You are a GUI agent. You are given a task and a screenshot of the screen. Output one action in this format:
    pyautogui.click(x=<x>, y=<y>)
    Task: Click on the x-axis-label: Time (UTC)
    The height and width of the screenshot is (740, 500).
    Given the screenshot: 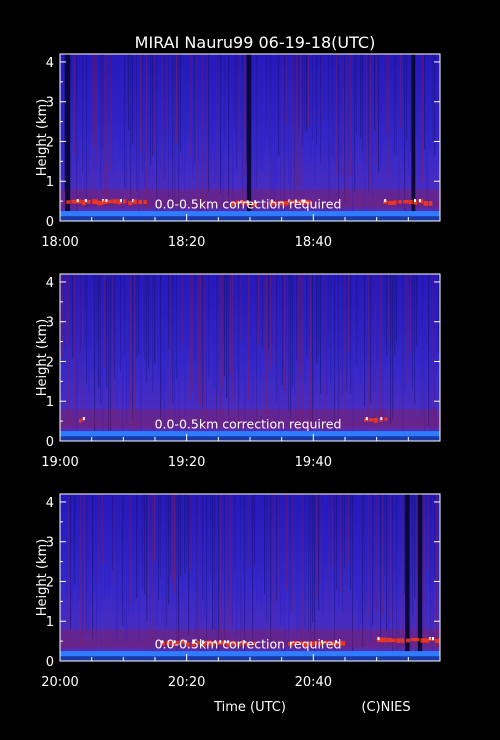 What is the action you would take?
    pyautogui.click(x=249, y=707)
    